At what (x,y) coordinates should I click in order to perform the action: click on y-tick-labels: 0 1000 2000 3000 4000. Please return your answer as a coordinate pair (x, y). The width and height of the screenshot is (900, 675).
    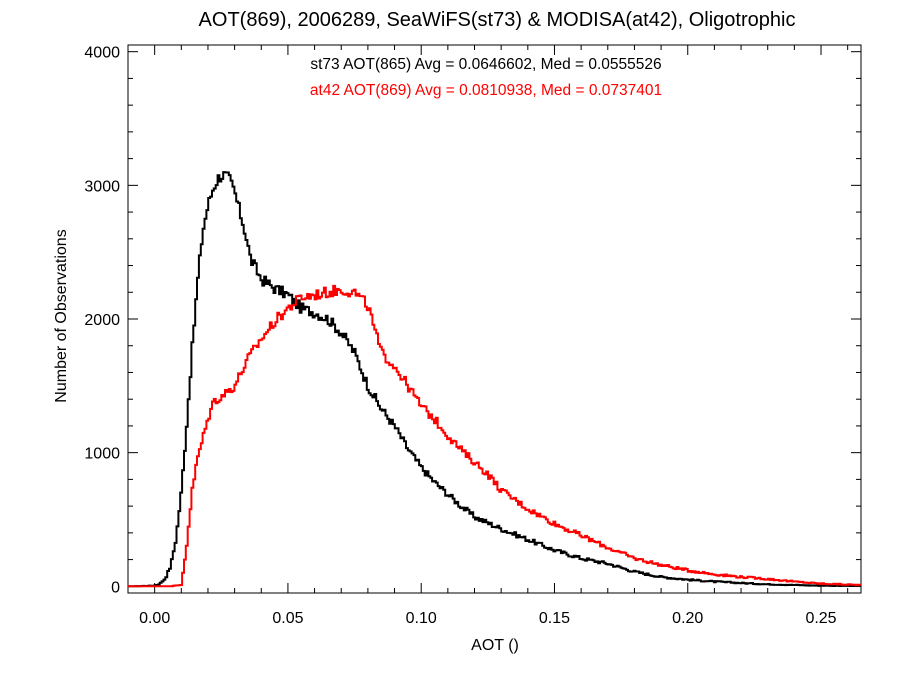
    Looking at the image, I should click on (102, 321).